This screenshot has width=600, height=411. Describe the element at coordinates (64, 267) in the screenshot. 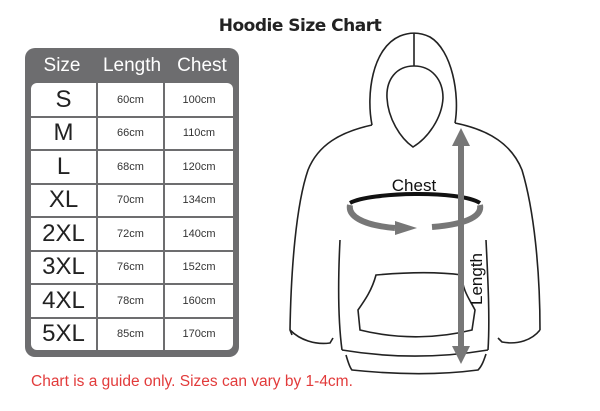

I see `cell-size: 3XL` at that location.